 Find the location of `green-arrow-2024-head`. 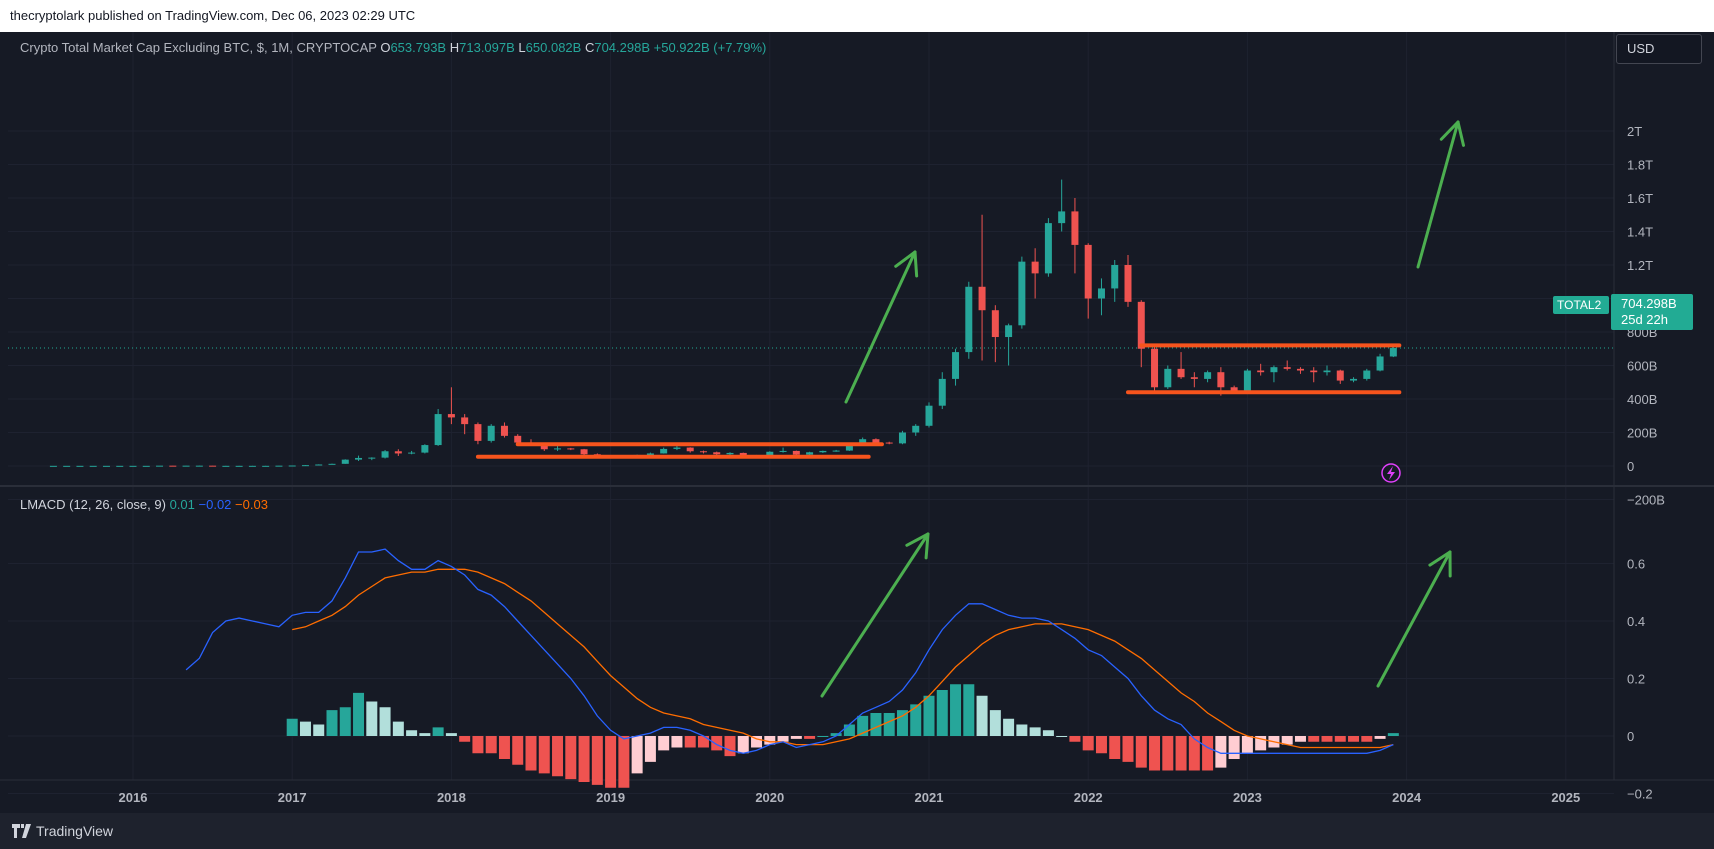

green-arrow-2024-head is located at coordinates (1460, 133).